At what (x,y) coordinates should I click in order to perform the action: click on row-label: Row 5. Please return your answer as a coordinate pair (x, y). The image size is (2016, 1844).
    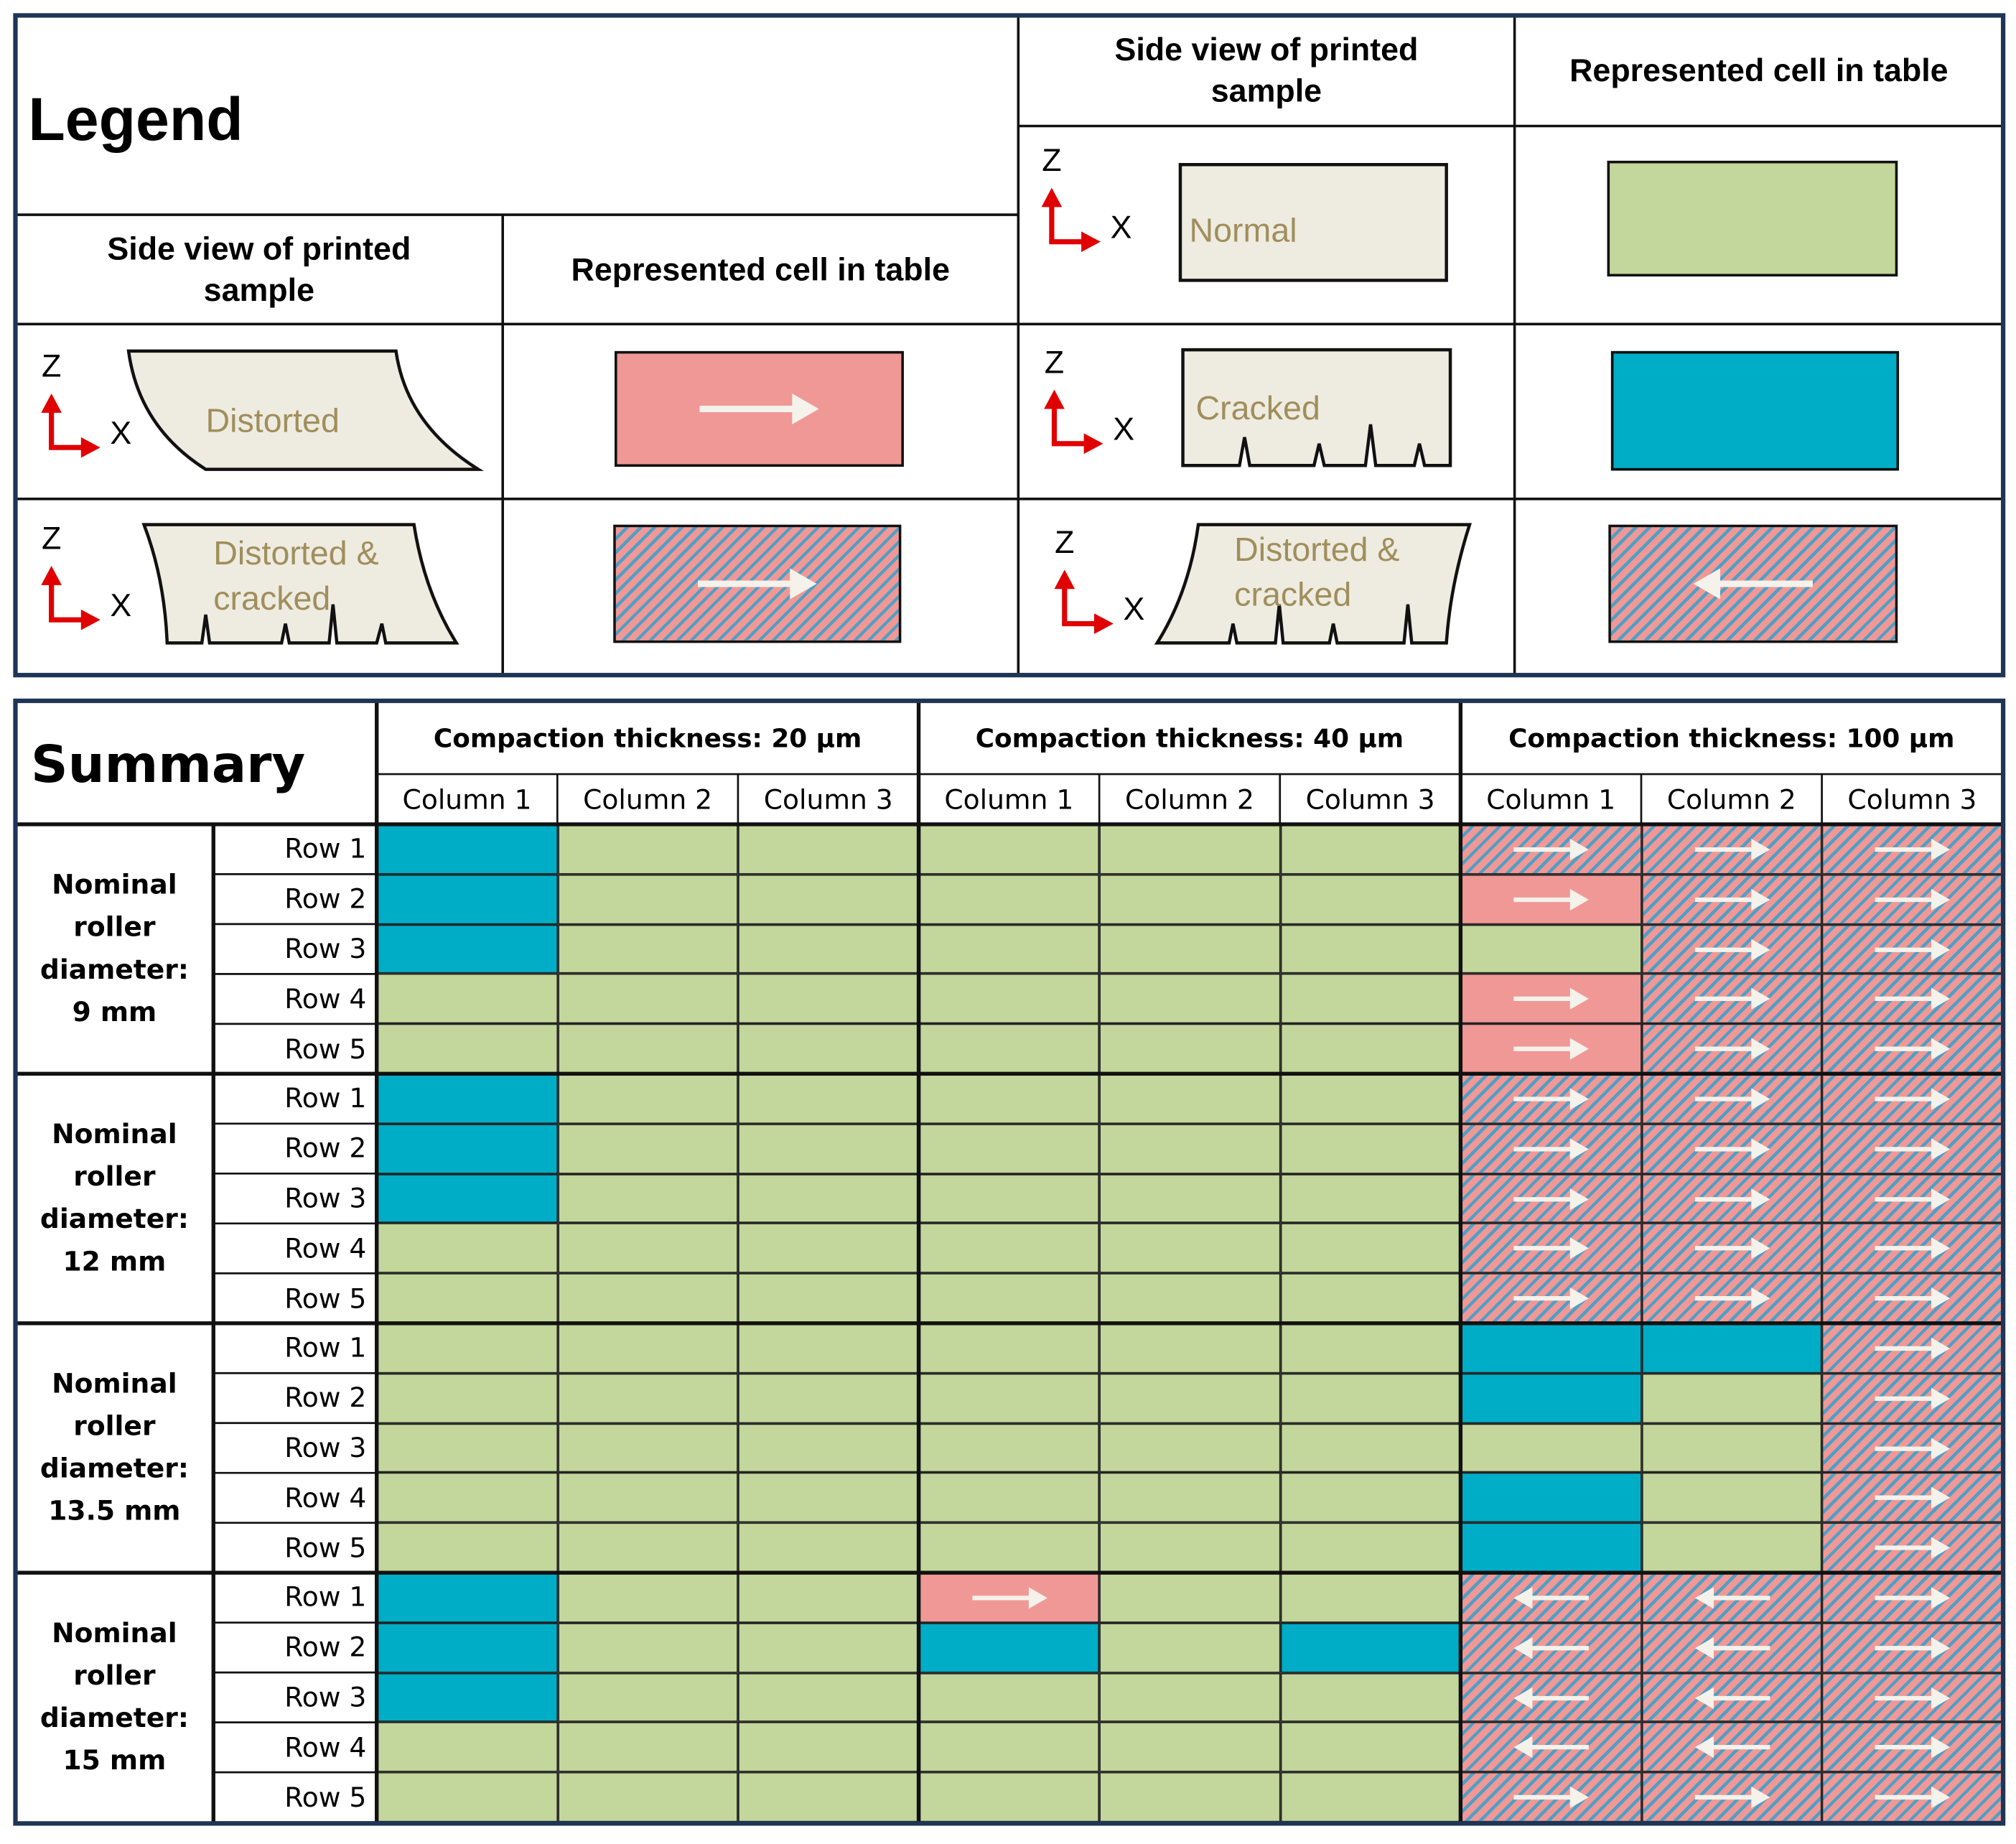
    Looking at the image, I should click on (325, 1049).